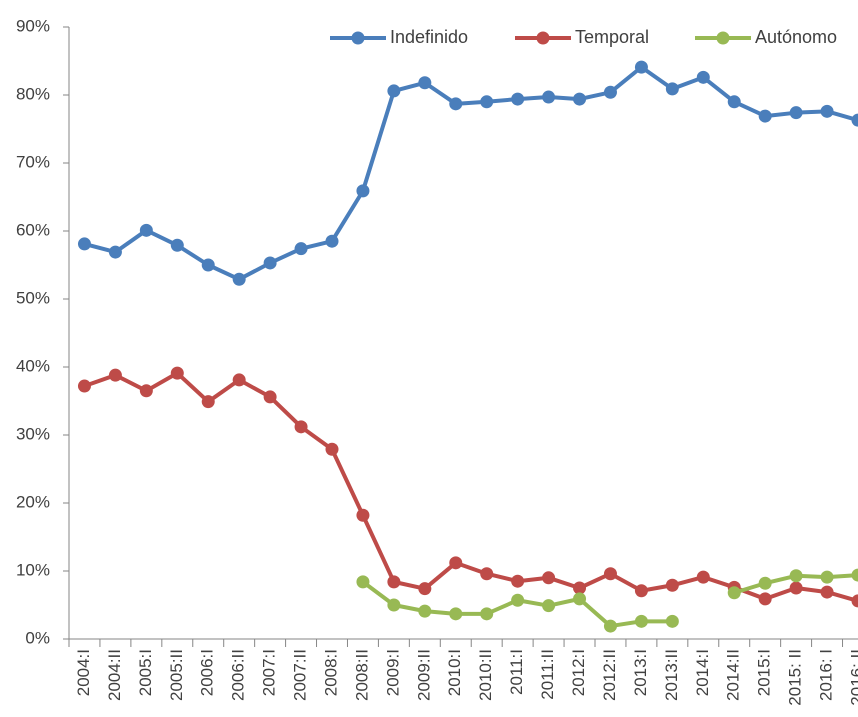 This screenshot has width=858, height=717. I want to click on x-tick-label: 2013:II, so click(671, 675).